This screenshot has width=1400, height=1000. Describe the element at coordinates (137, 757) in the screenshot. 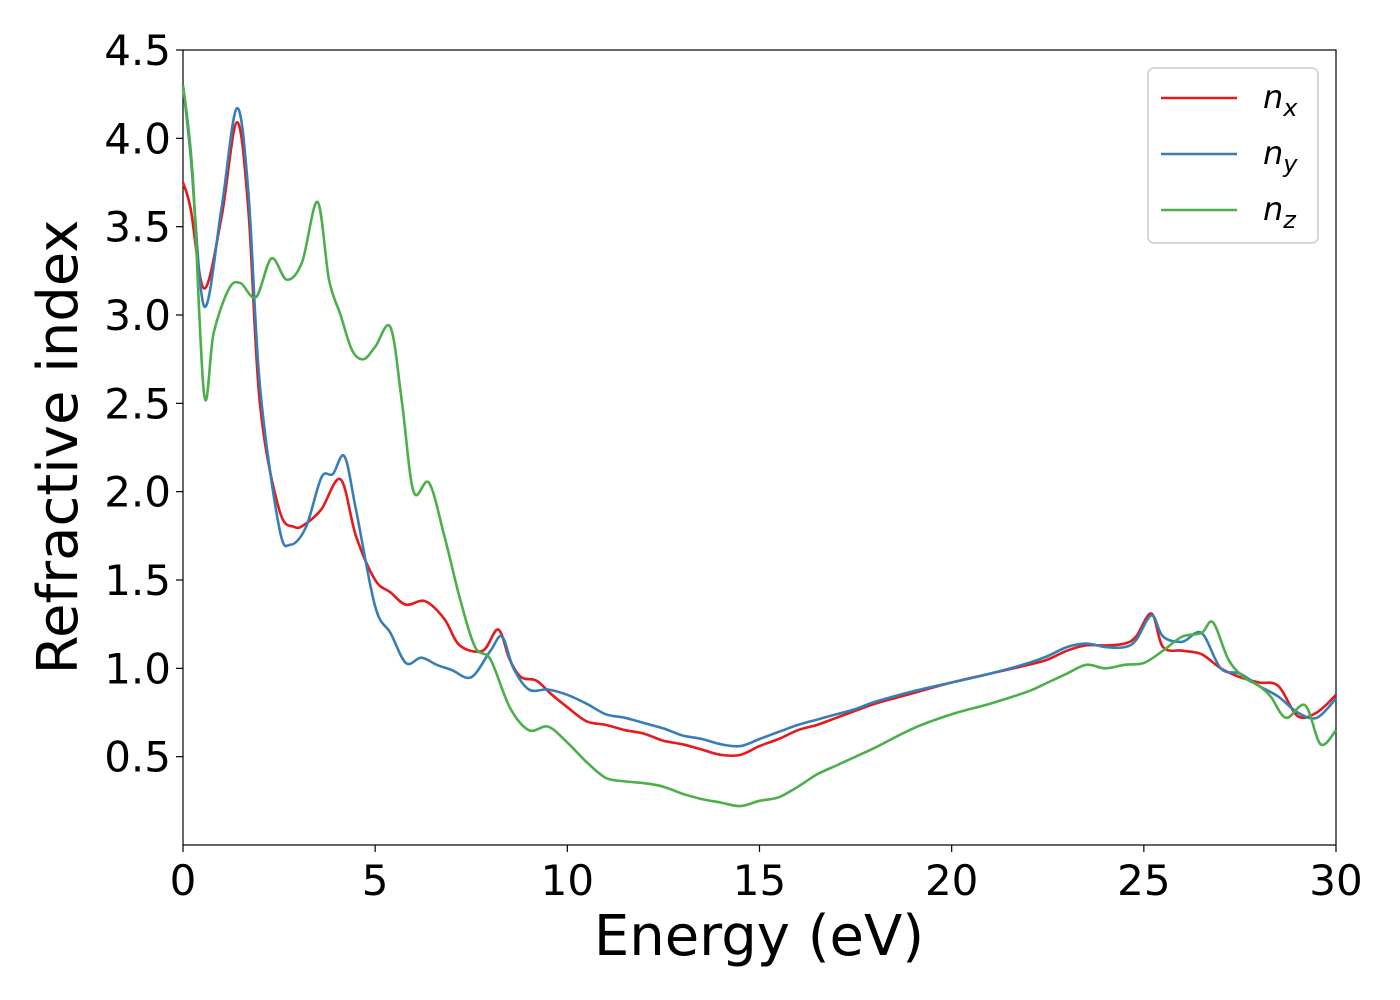

I see `y-tick-label: 0.5` at that location.